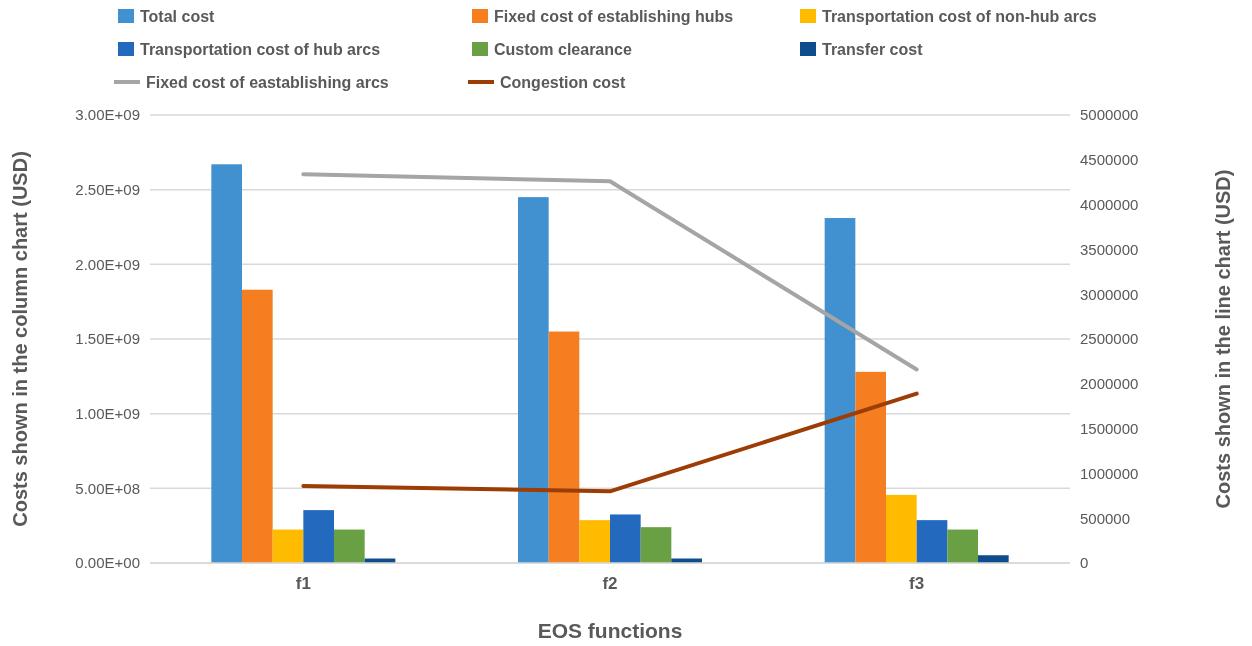  Describe the element at coordinates (1084, 563) in the screenshot. I see `y2-tick-label: 0` at that location.